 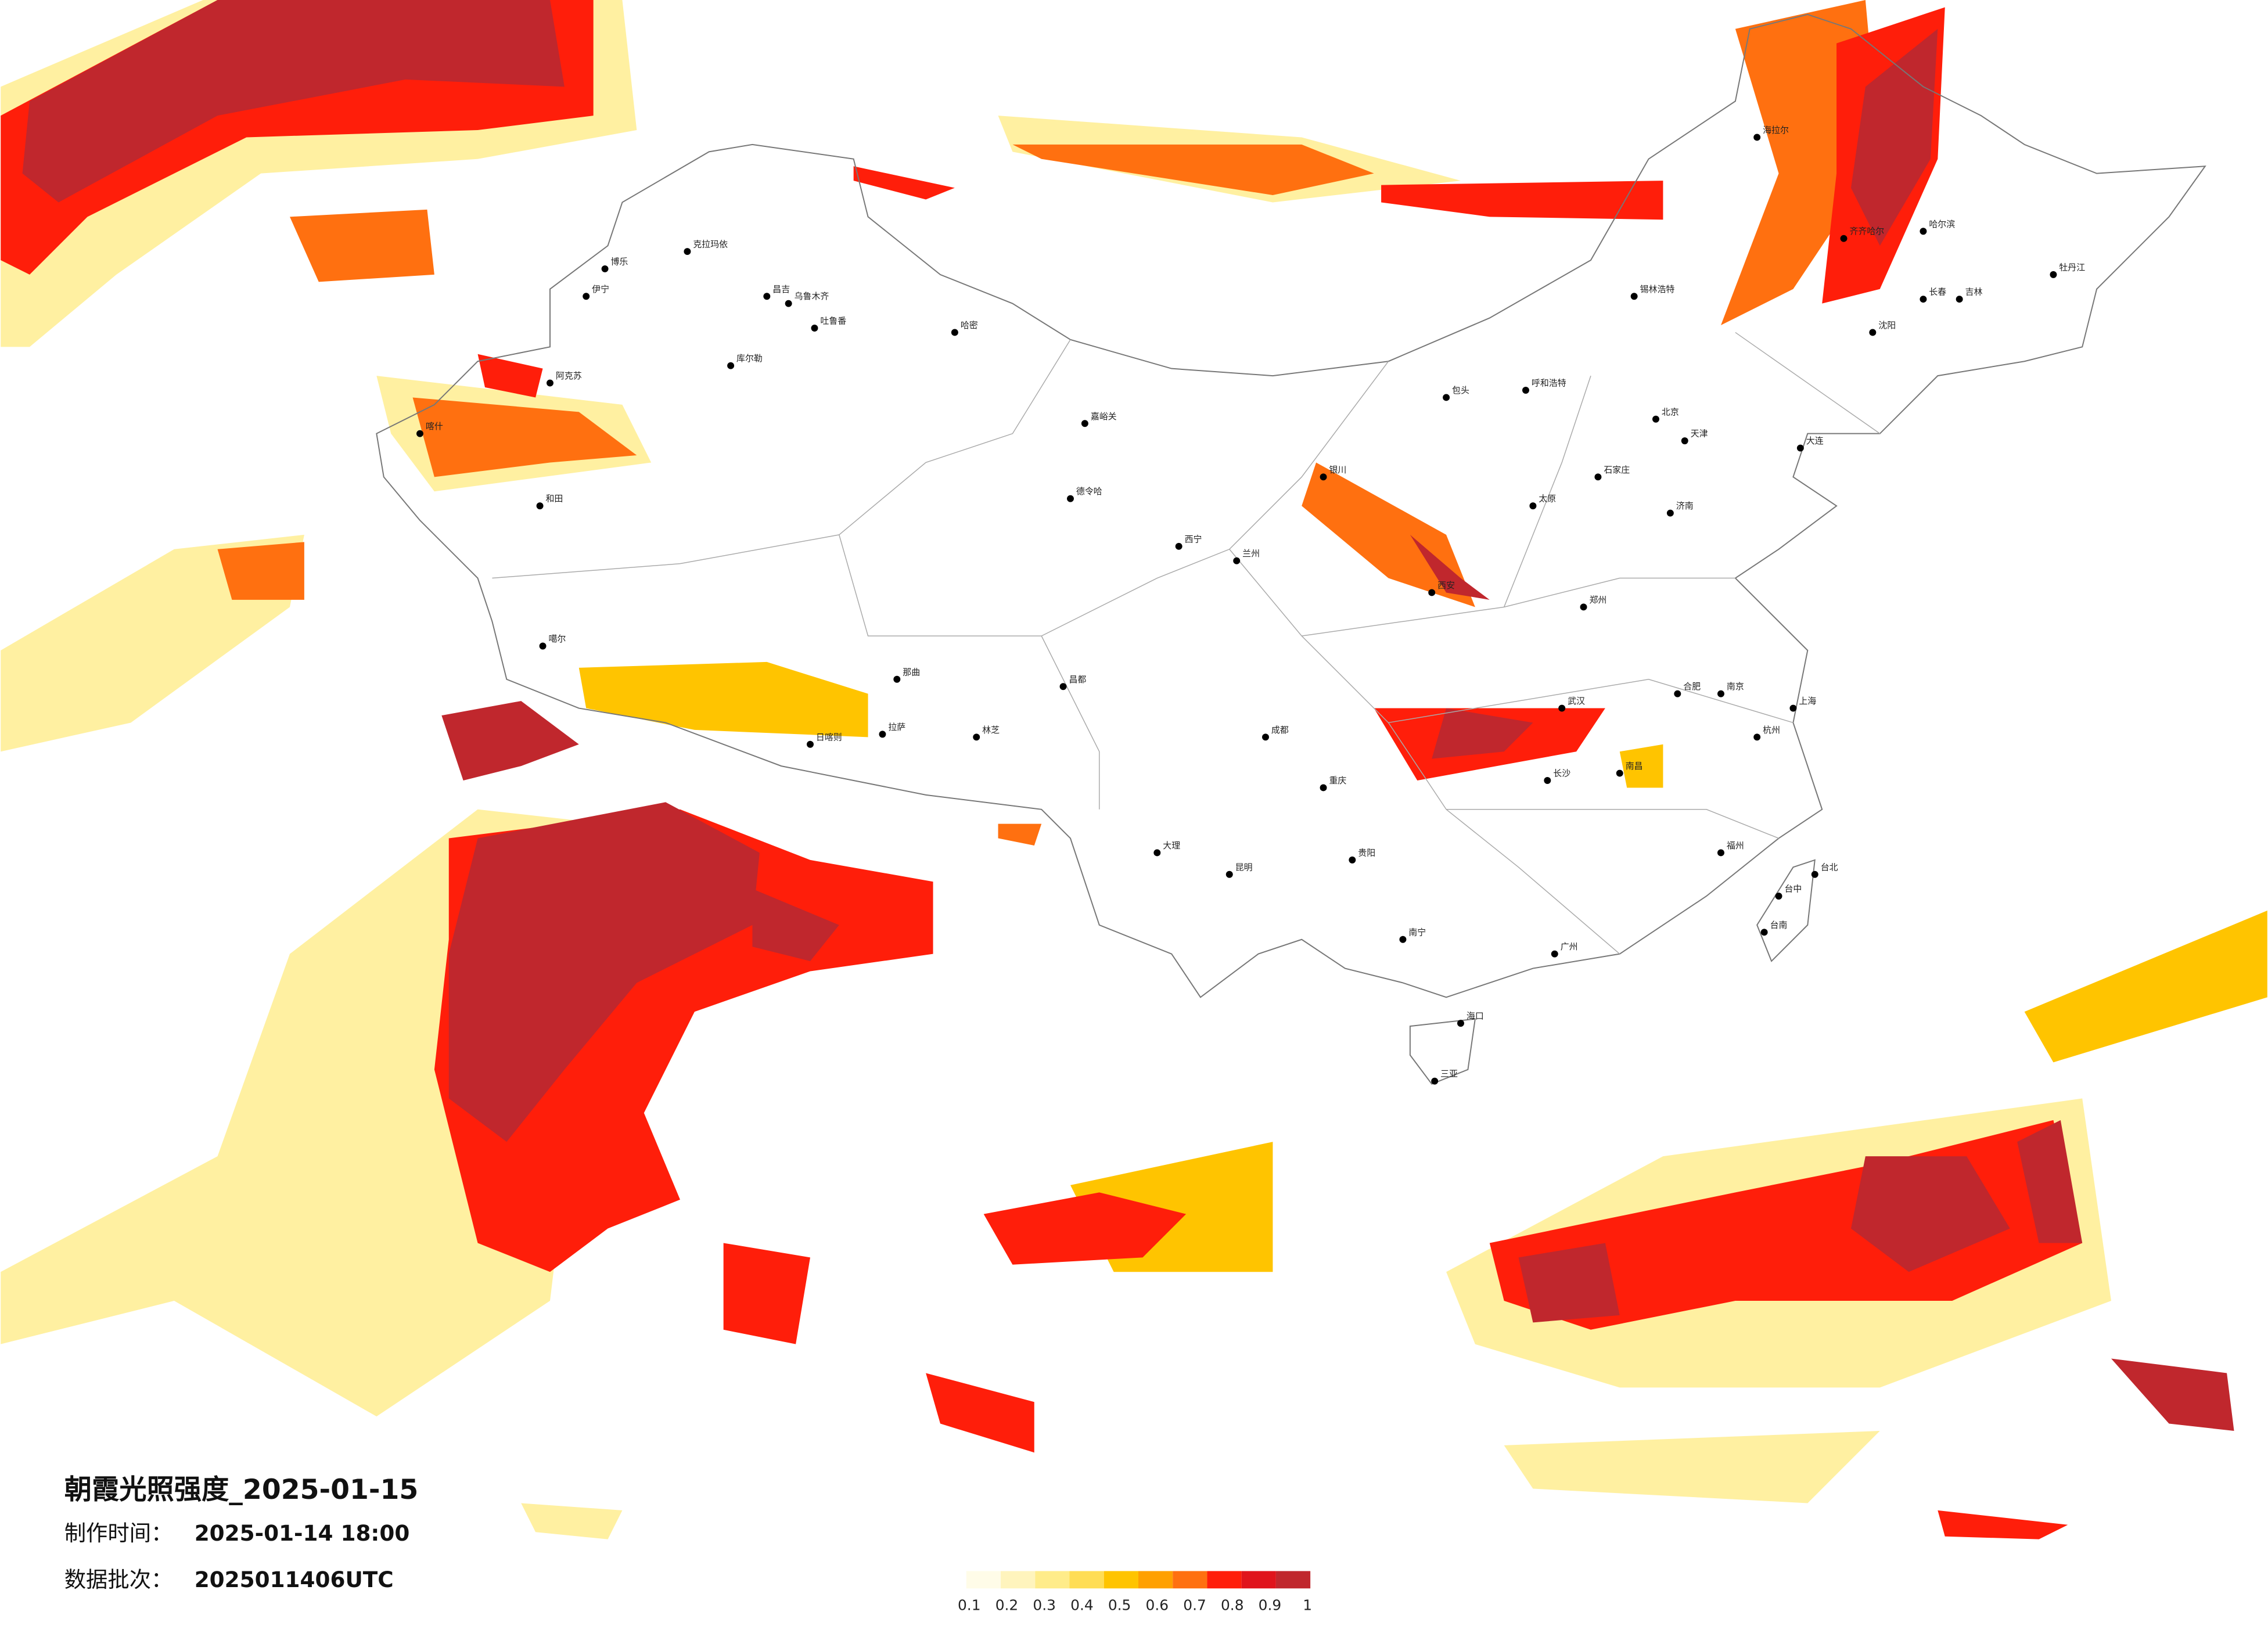 What do you see at coordinates (969, 325) in the screenshot?
I see `city-label: 哈密` at bounding box center [969, 325].